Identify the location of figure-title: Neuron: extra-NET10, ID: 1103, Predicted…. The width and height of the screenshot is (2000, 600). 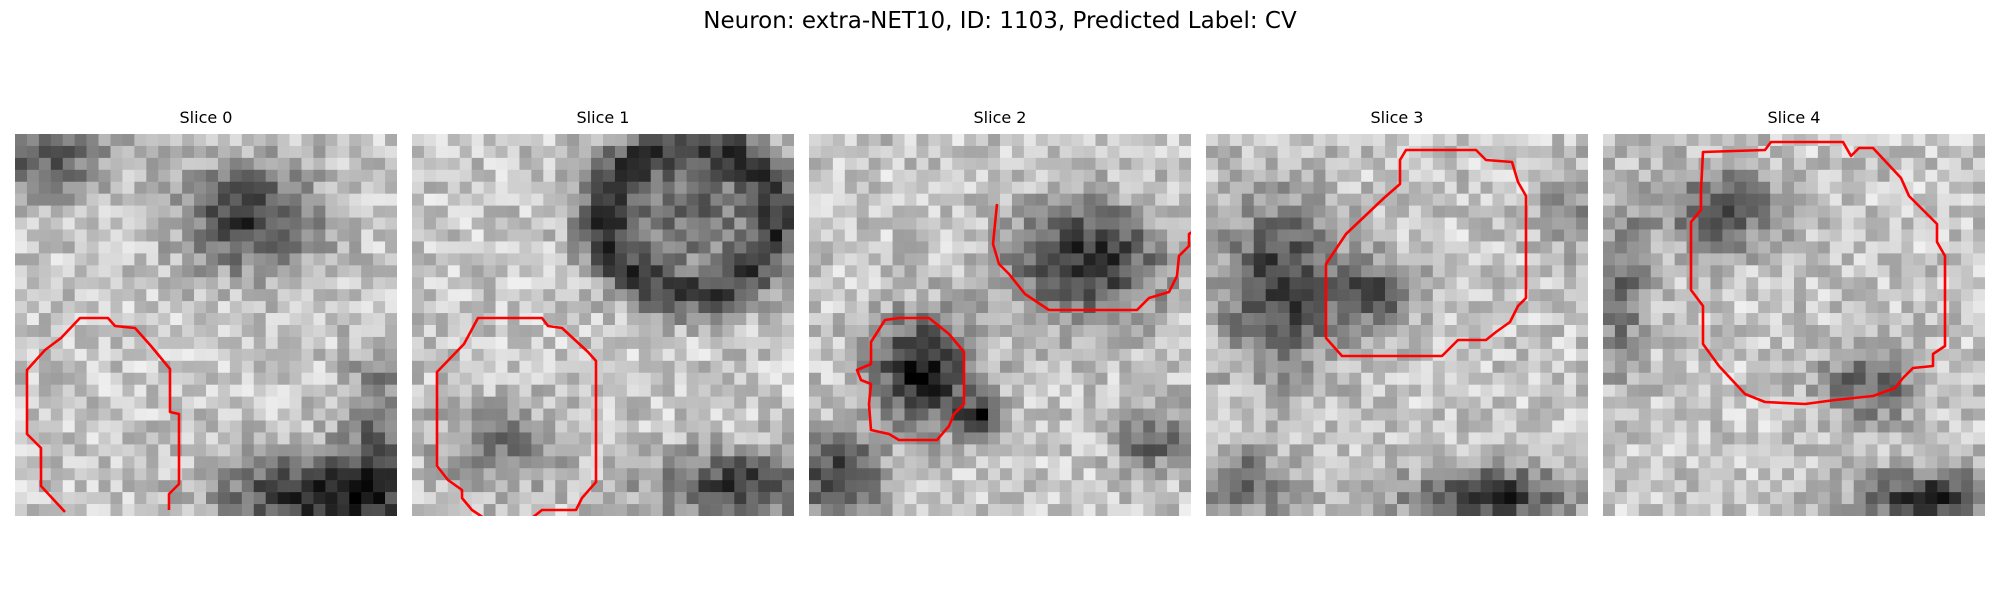
(1000, 21).